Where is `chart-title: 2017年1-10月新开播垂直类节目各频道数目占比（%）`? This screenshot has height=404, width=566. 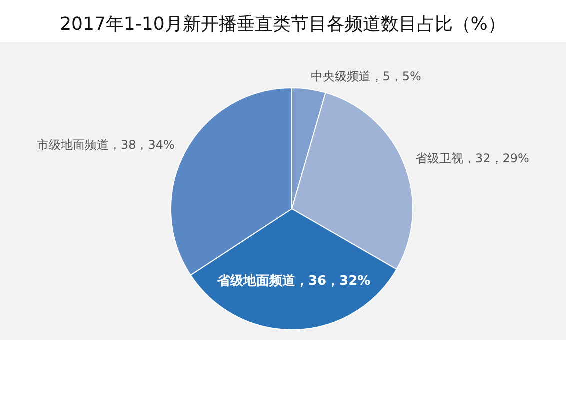 chart-title: 2017年1-10月新开播垂直类节目各频道数目占比（%） is located at coordinates (283, 24).